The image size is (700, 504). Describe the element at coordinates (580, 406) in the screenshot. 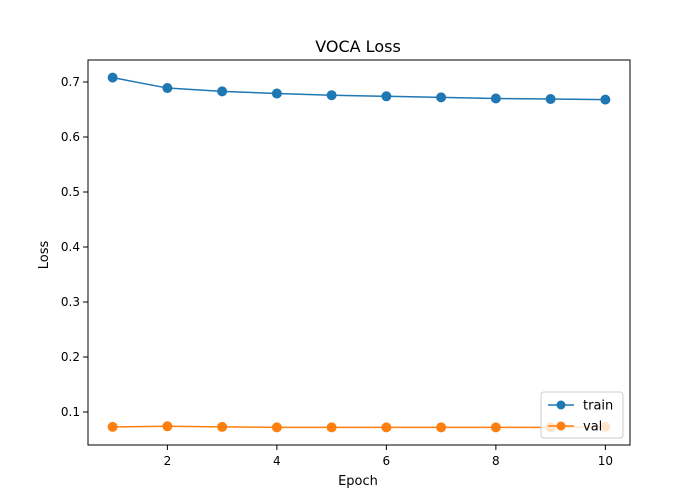

I see `legend-entry-train: train` at that location.